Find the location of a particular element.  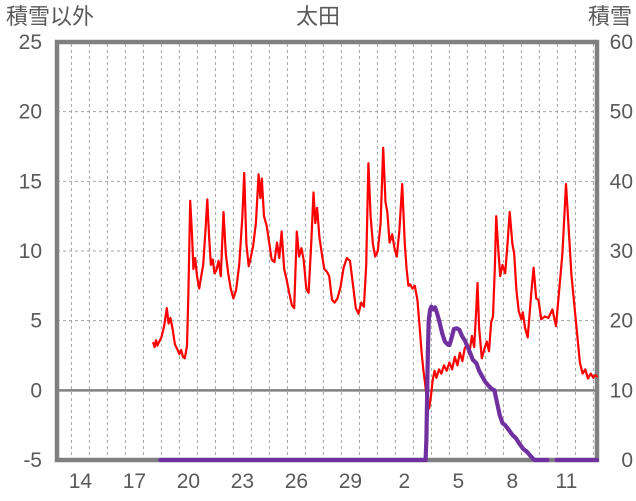

right-axis-tick-label: 10 is located at coordinates (621, 390).